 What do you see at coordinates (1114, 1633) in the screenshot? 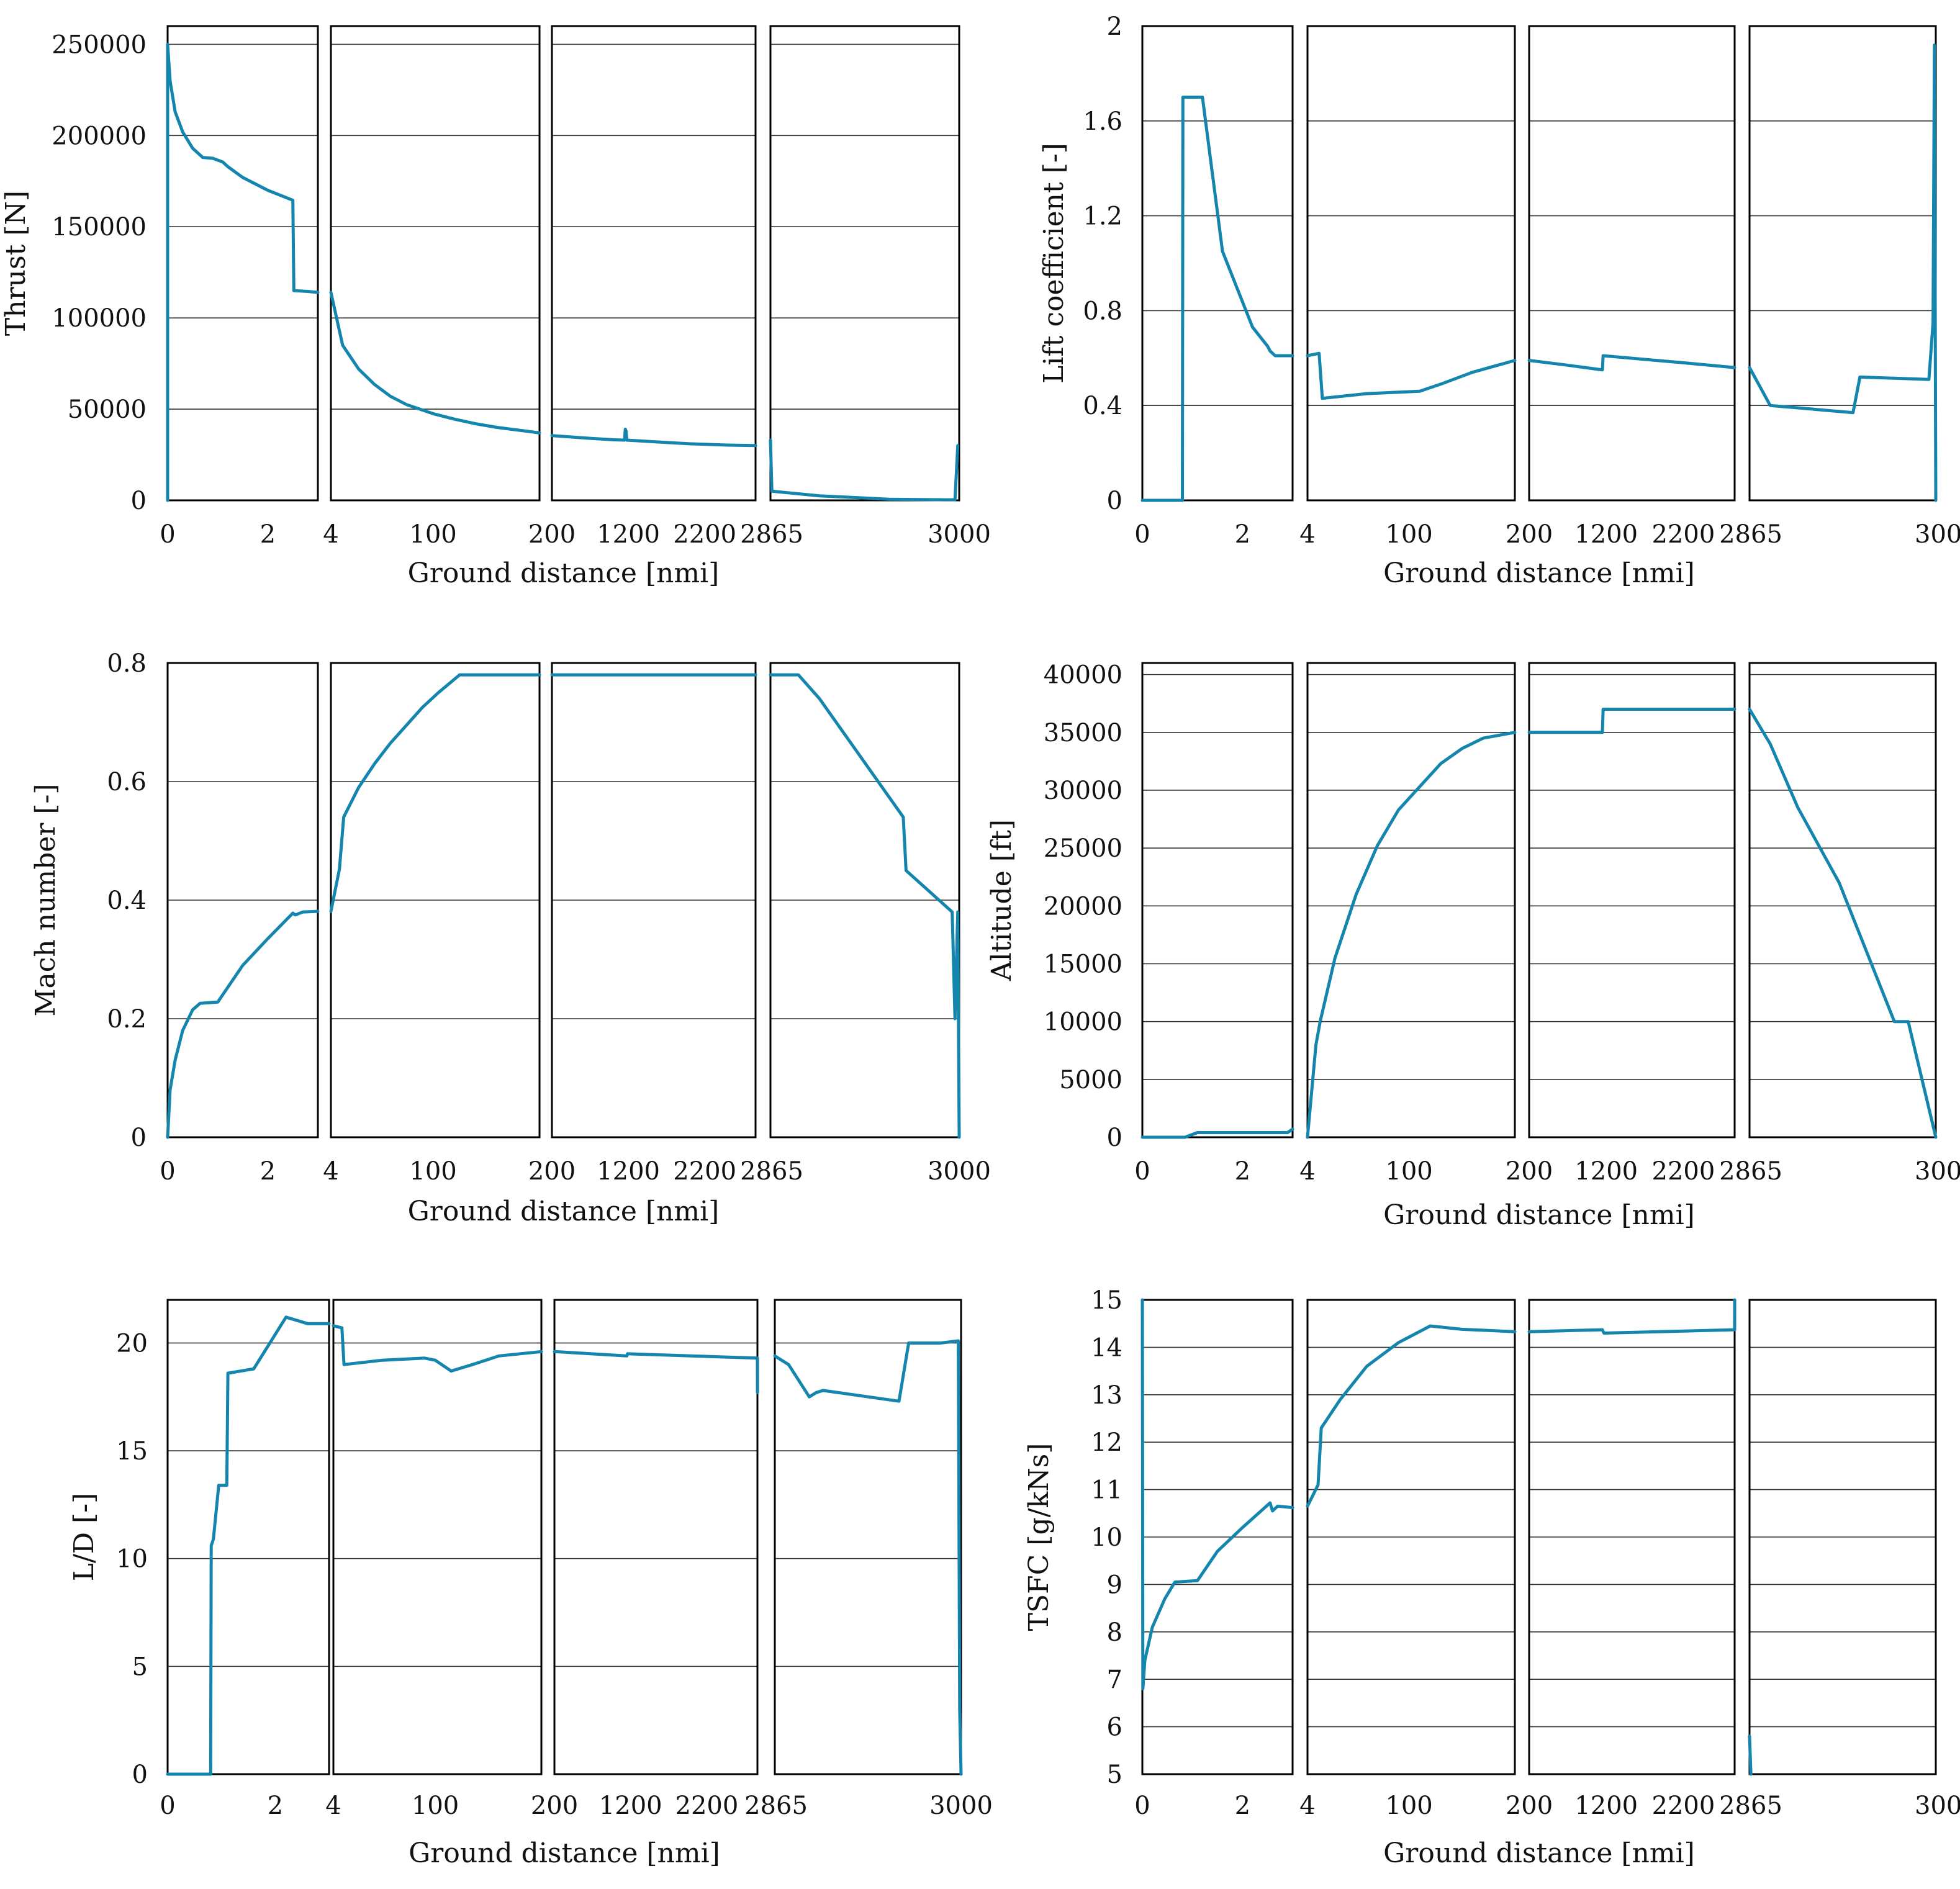
I see `y-tick-label: 8` at bounding box center [1114, 1633].